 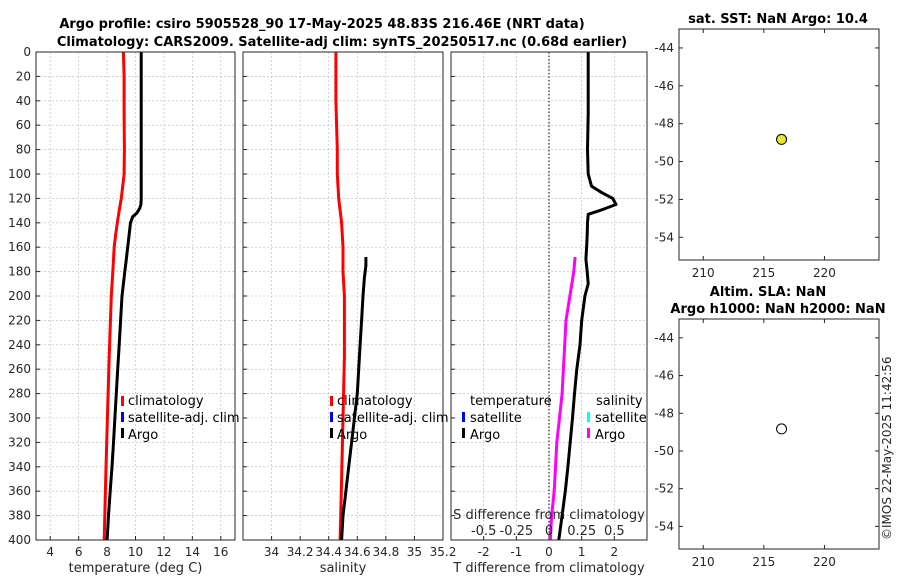 I want to click on x-tick-label: 16, so click(x=220, y=552).